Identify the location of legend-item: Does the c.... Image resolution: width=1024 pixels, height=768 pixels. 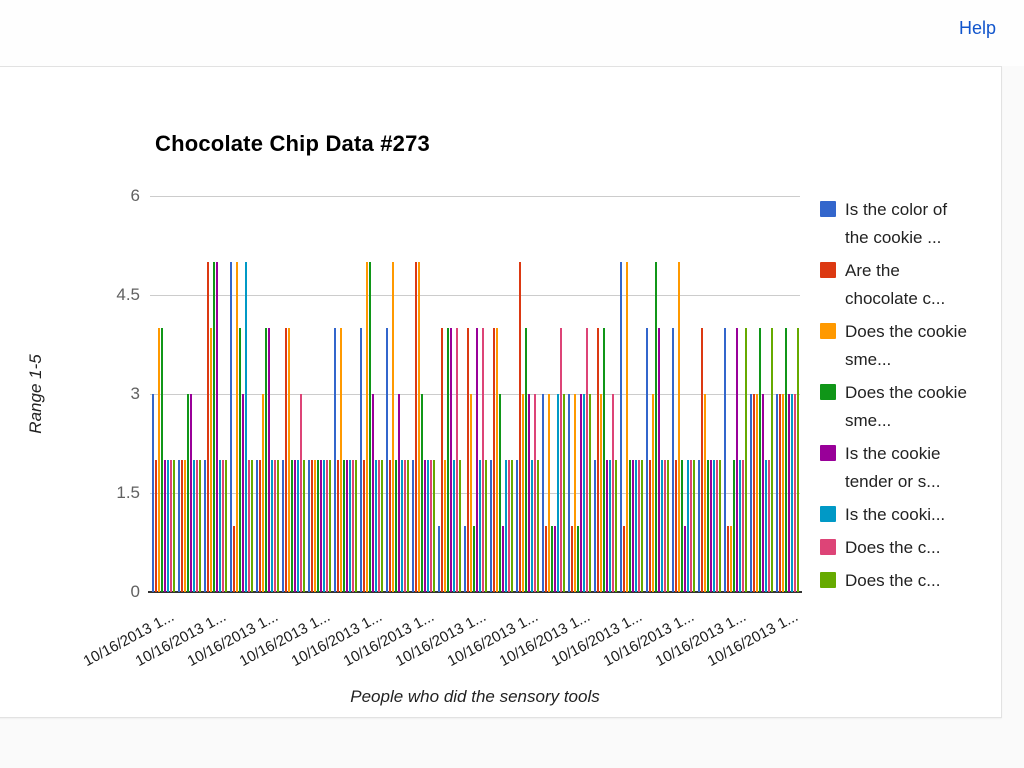
(908, 581).